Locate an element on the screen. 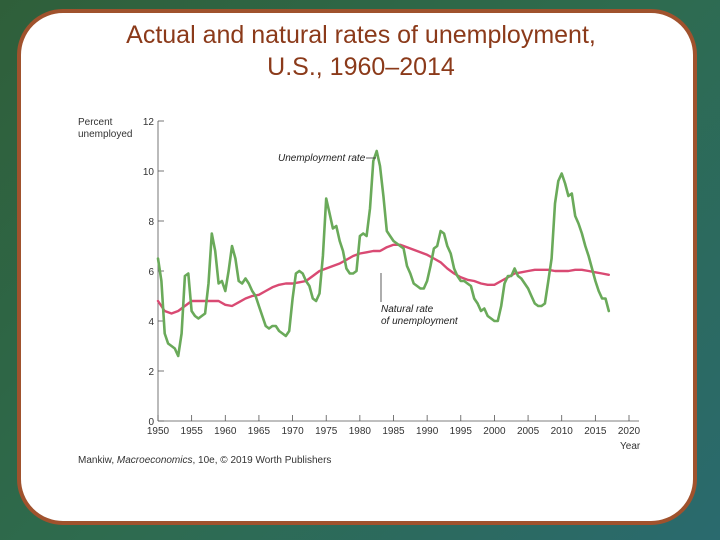 The width and height of the screenshot is (720, 540). y-tick-label: 2 is located at coordinates (151, 372).